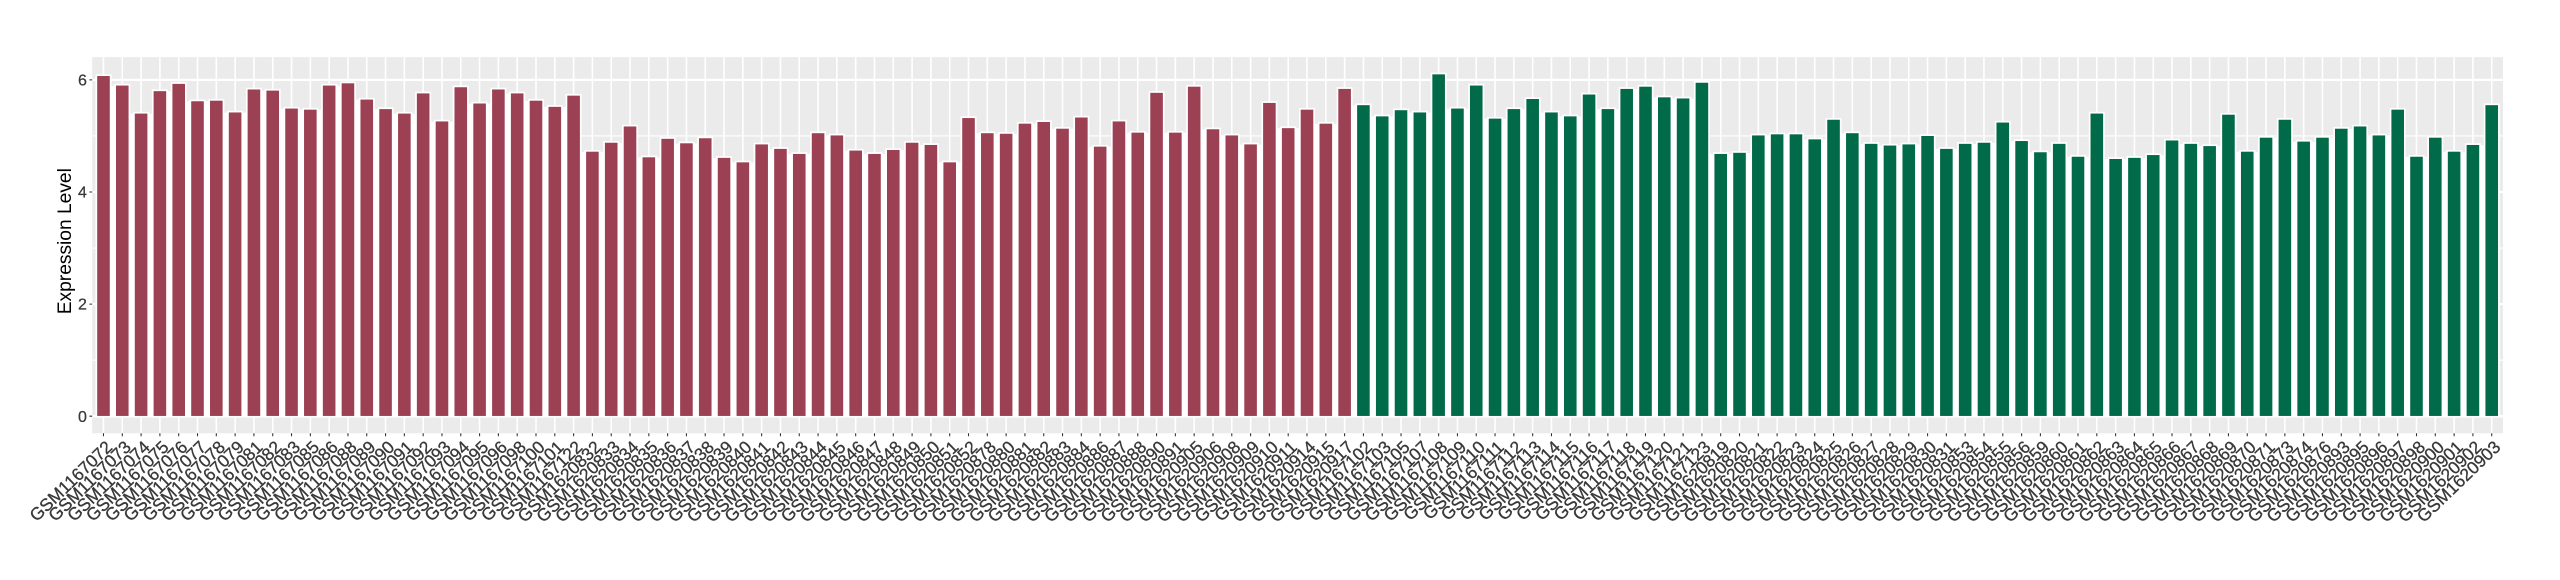  I want to click on svg-text: 4, so click(82, 193).